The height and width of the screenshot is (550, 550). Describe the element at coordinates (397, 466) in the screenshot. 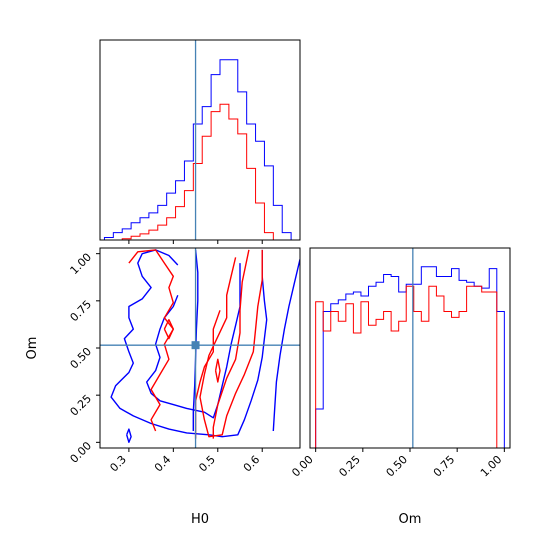

I see `om-hist-x-tick-label: 0.50` at that location.